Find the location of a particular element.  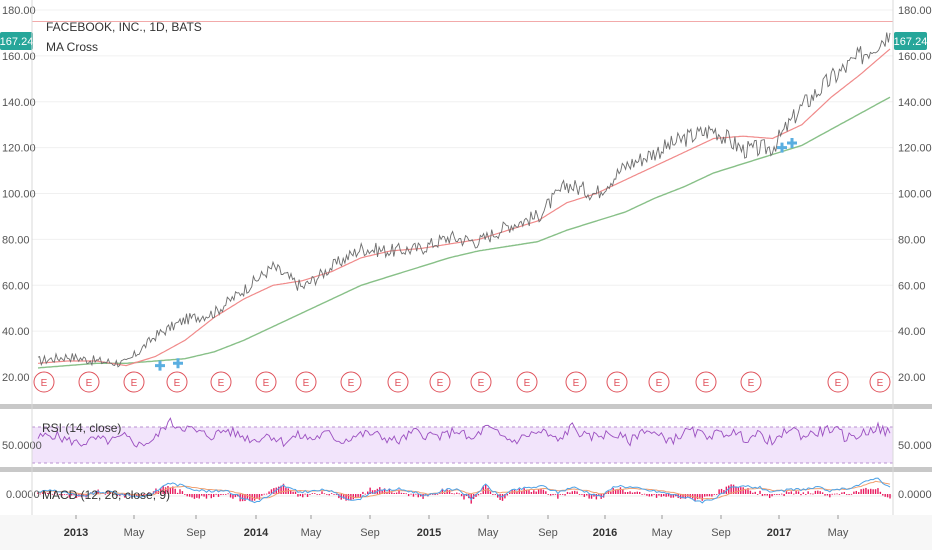

indicator-title: MA Cross is located at coordinates (72, 47).